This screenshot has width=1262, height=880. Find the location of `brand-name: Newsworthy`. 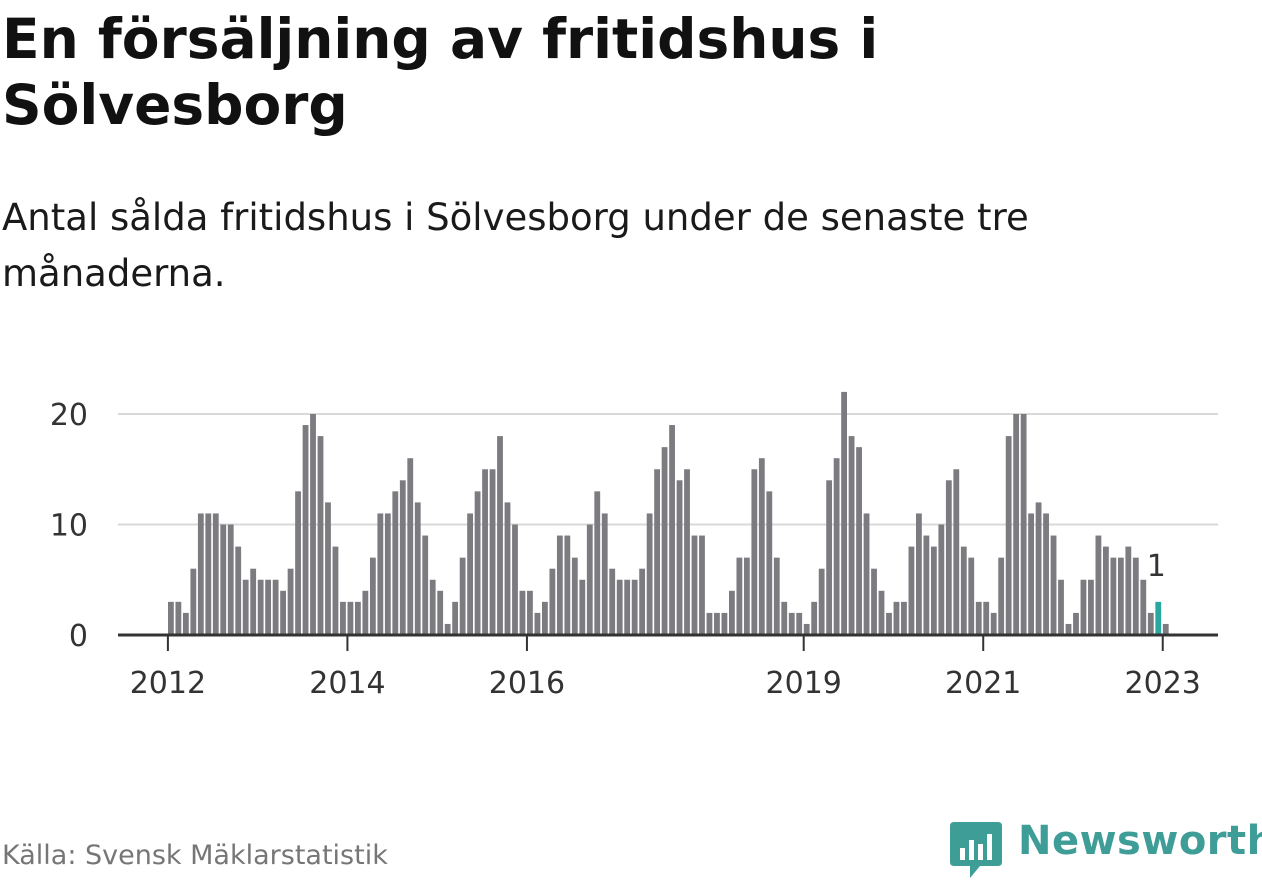

brand-name: Newsworthy is located at coordinates (1140, 841).